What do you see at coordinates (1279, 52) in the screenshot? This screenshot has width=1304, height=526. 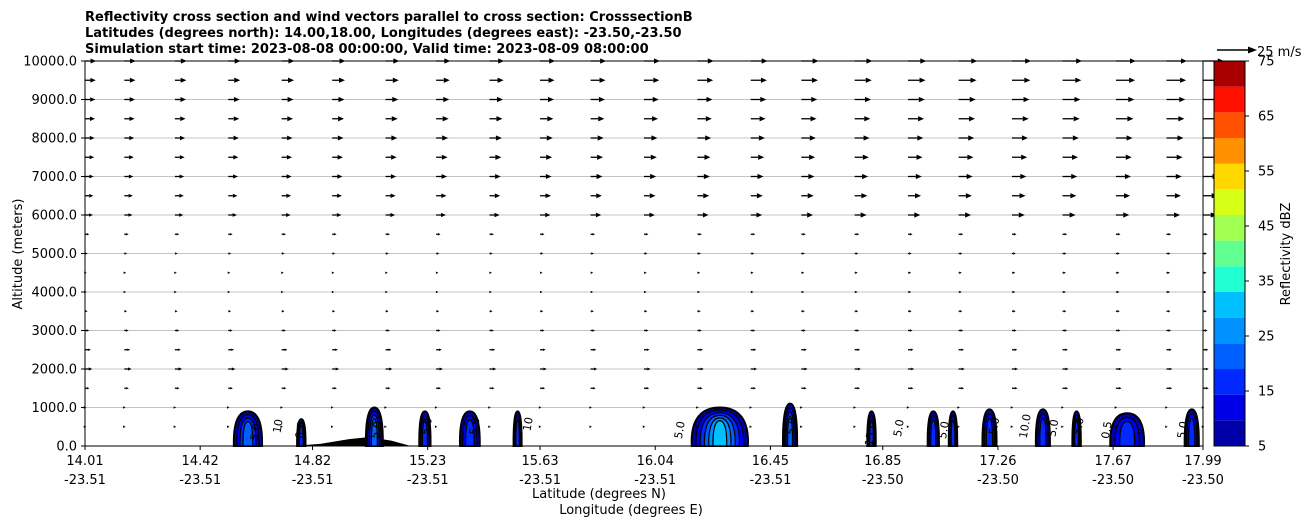 I see `quiver-key-label: 25 m/s` at bounding box center [1279, 52].